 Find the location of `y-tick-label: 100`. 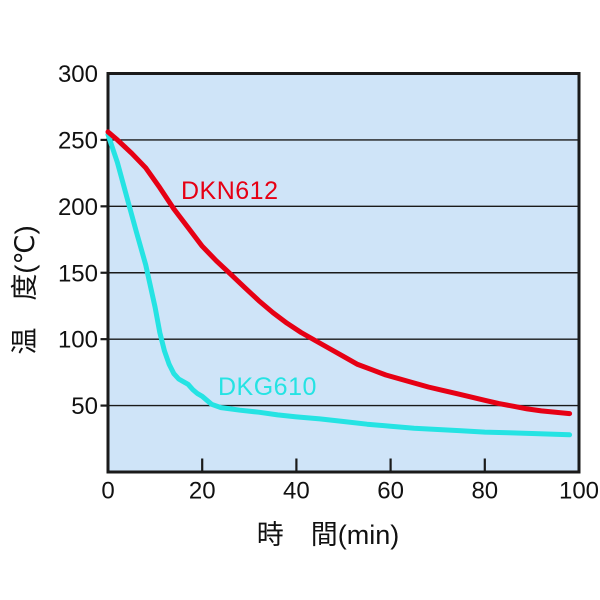

y-tick-label: 100 is located at coordinates (78, 340).